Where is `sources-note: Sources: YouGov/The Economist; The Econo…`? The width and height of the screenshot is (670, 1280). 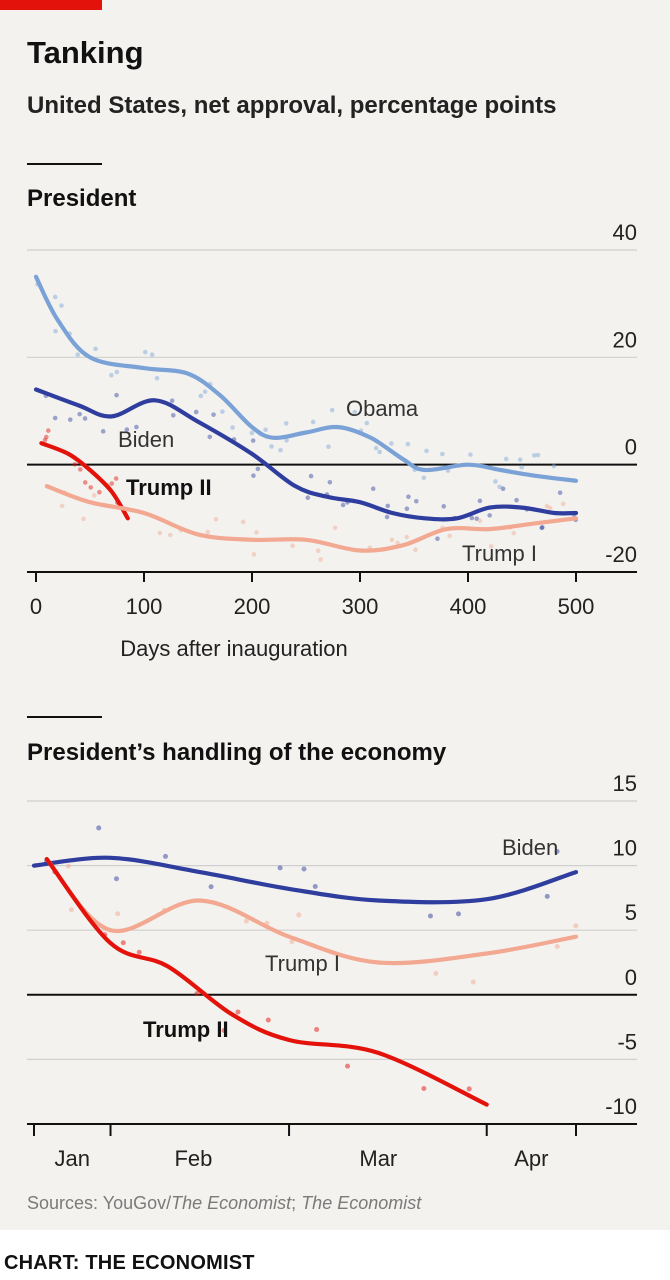 sources-note: Sources: YouGov/The Economist; The Econo… is located at coordinates (224, 1203).